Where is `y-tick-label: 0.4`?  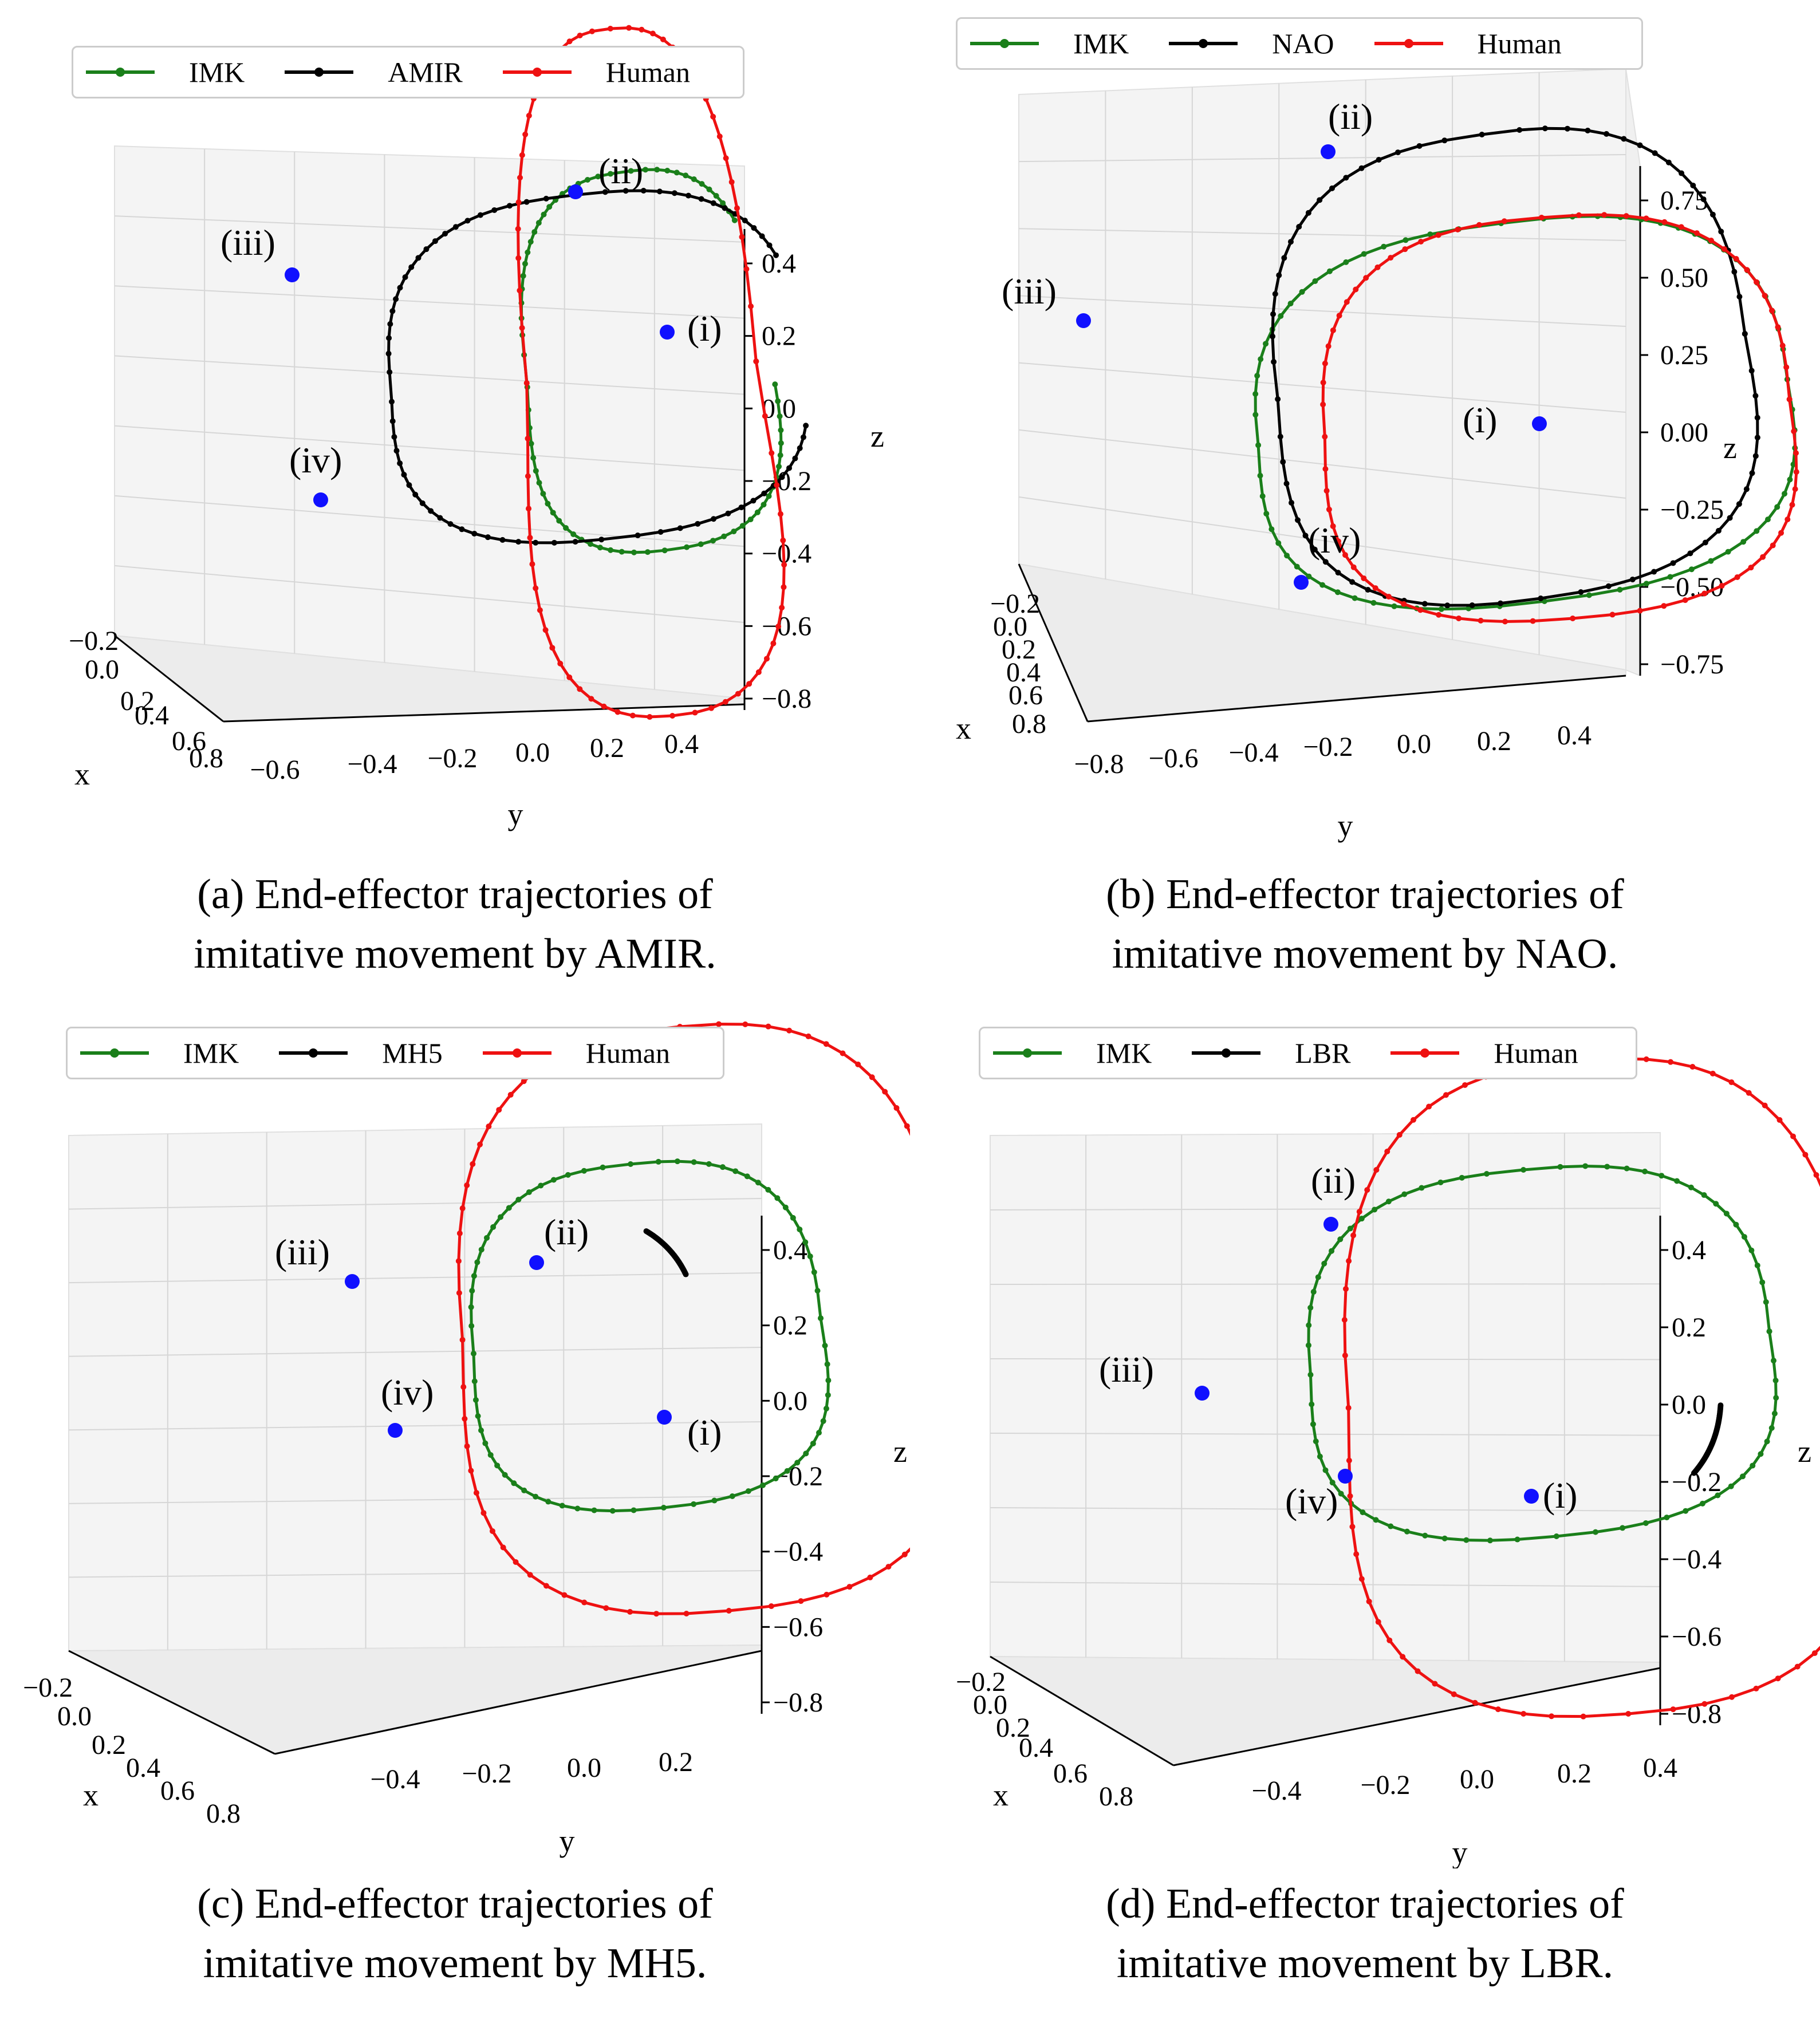 y-tick-label: 0.4 is located at coordinates (1574, 735).